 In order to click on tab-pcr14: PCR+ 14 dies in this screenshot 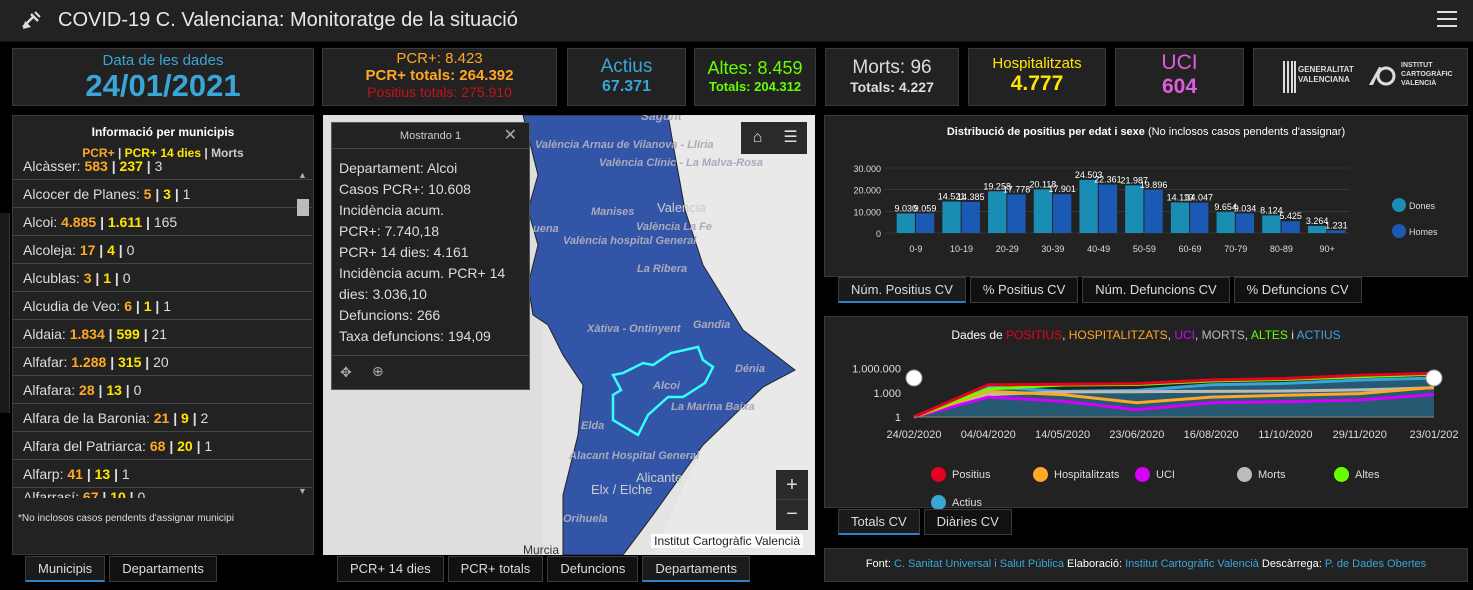, I will do `click(390, 569)`.